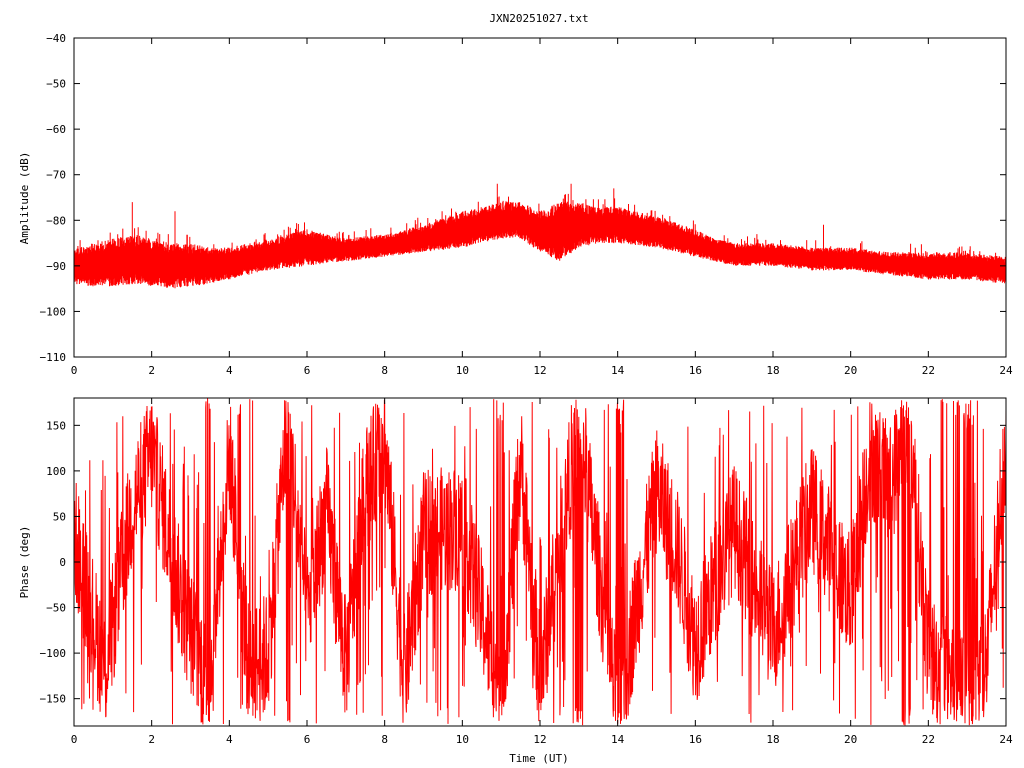 The image size is (1024, 768). Describe the element at coordinates (56, 84) in the screenshot. I see `amplitude-y-tick-label: −50` at that location.